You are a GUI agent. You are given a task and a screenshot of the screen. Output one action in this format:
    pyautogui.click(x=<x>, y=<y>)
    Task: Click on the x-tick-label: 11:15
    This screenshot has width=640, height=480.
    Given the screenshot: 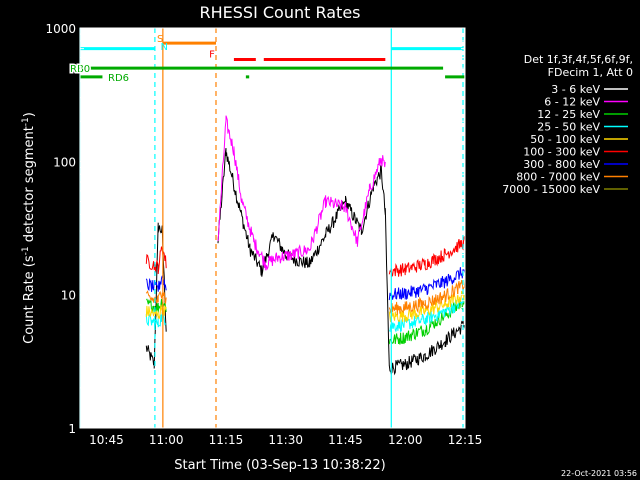 What is the action you would take?
    pyautogui.click(x=226, y=440)
    